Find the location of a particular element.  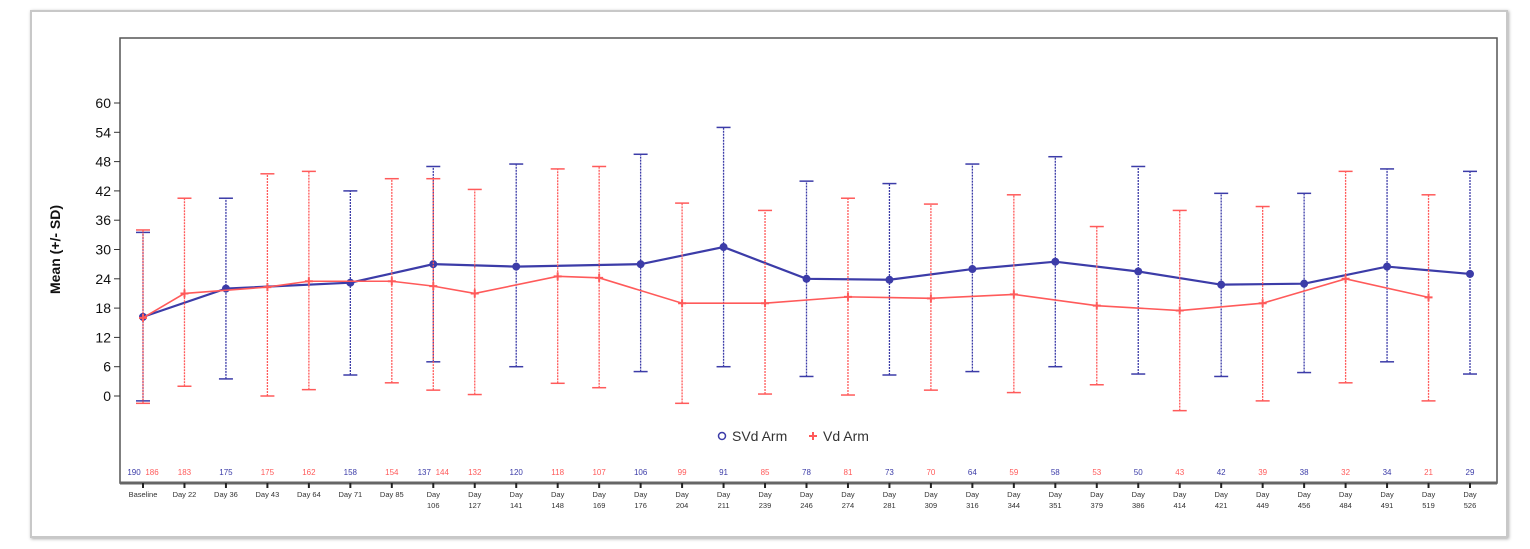

vd-arm-n-label: 154 is located at coordinates (392, 472).